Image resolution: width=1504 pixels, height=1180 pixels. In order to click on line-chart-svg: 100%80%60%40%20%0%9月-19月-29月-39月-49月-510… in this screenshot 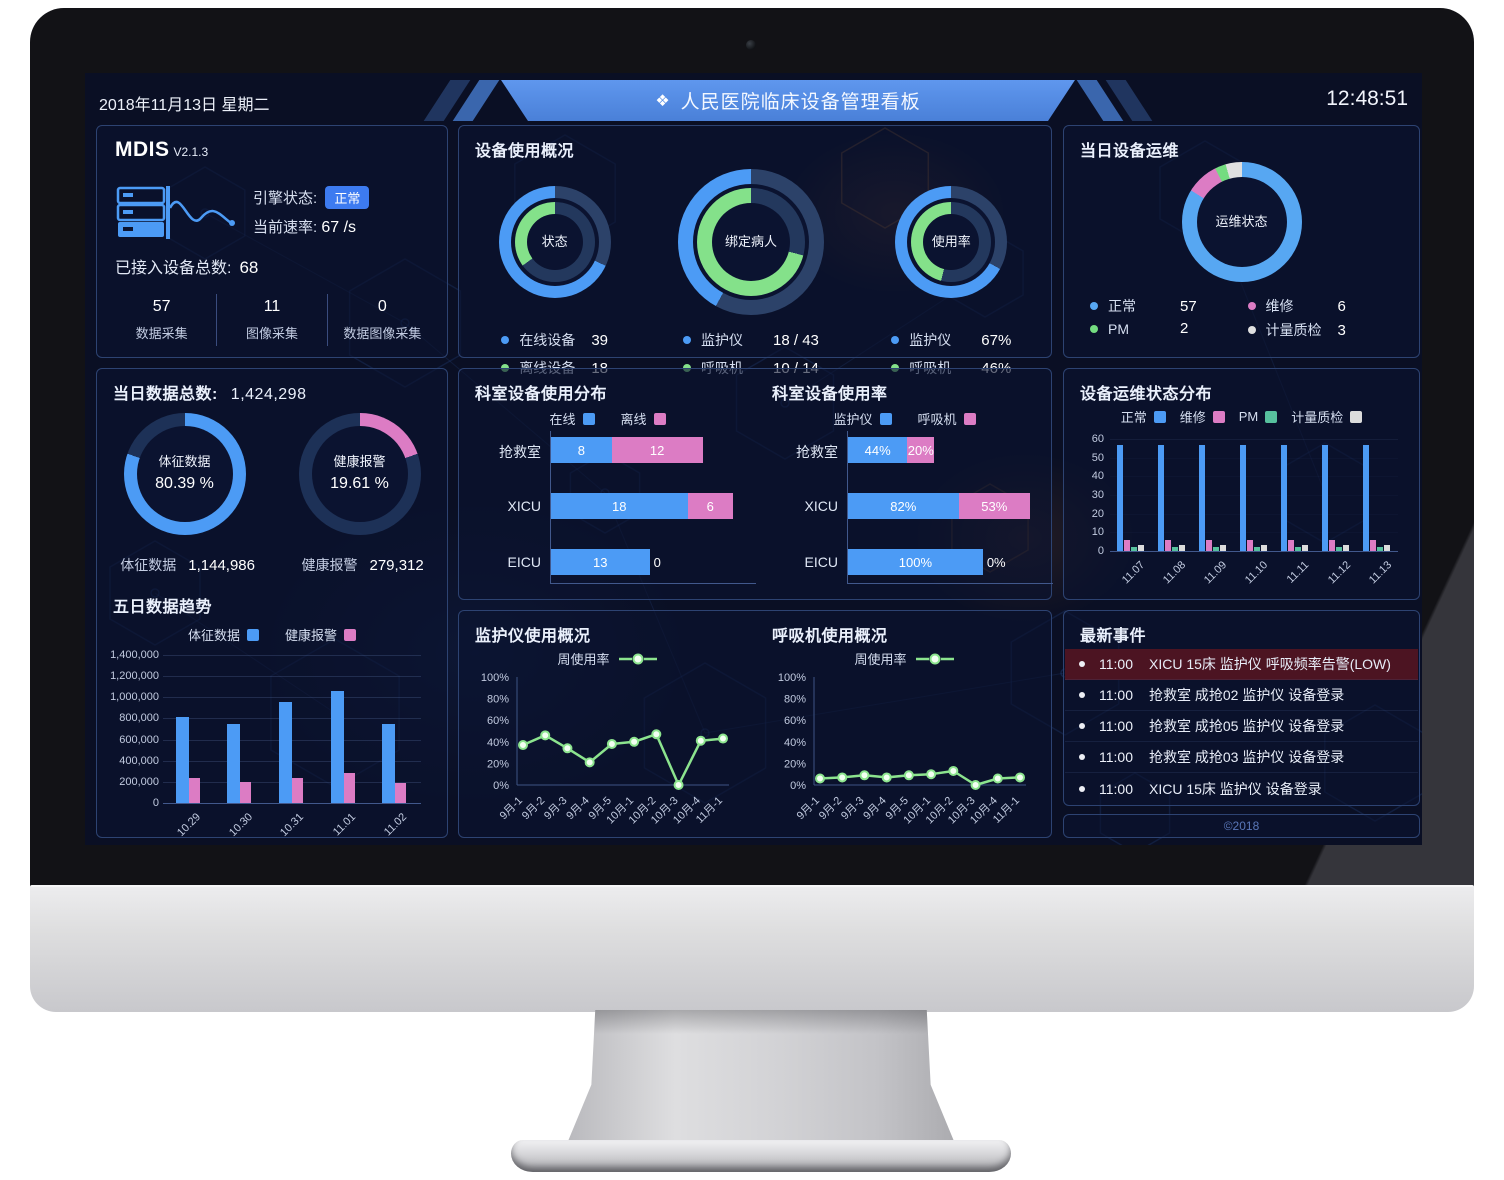, I will do `click(605, 749)`.